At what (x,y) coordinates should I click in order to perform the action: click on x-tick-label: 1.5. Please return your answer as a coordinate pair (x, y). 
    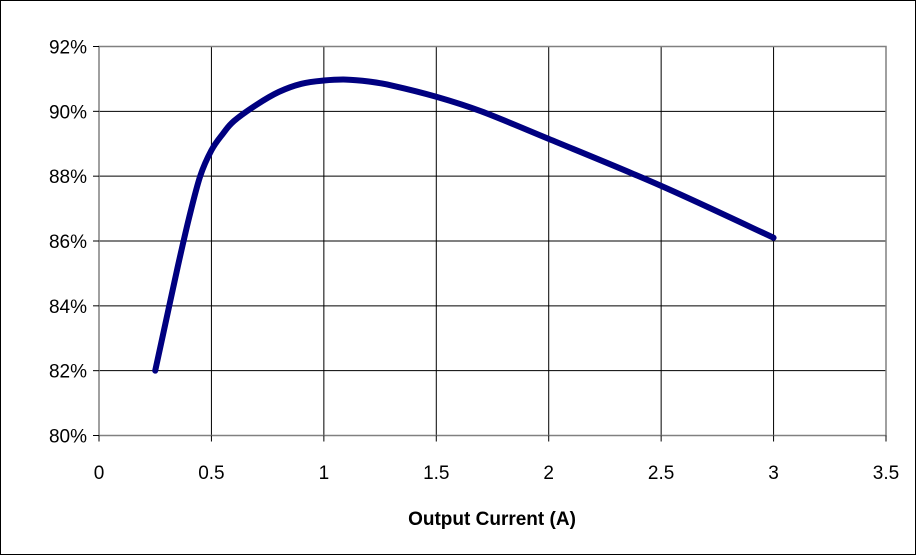
    Looking at the image, I should click on (436, 473).